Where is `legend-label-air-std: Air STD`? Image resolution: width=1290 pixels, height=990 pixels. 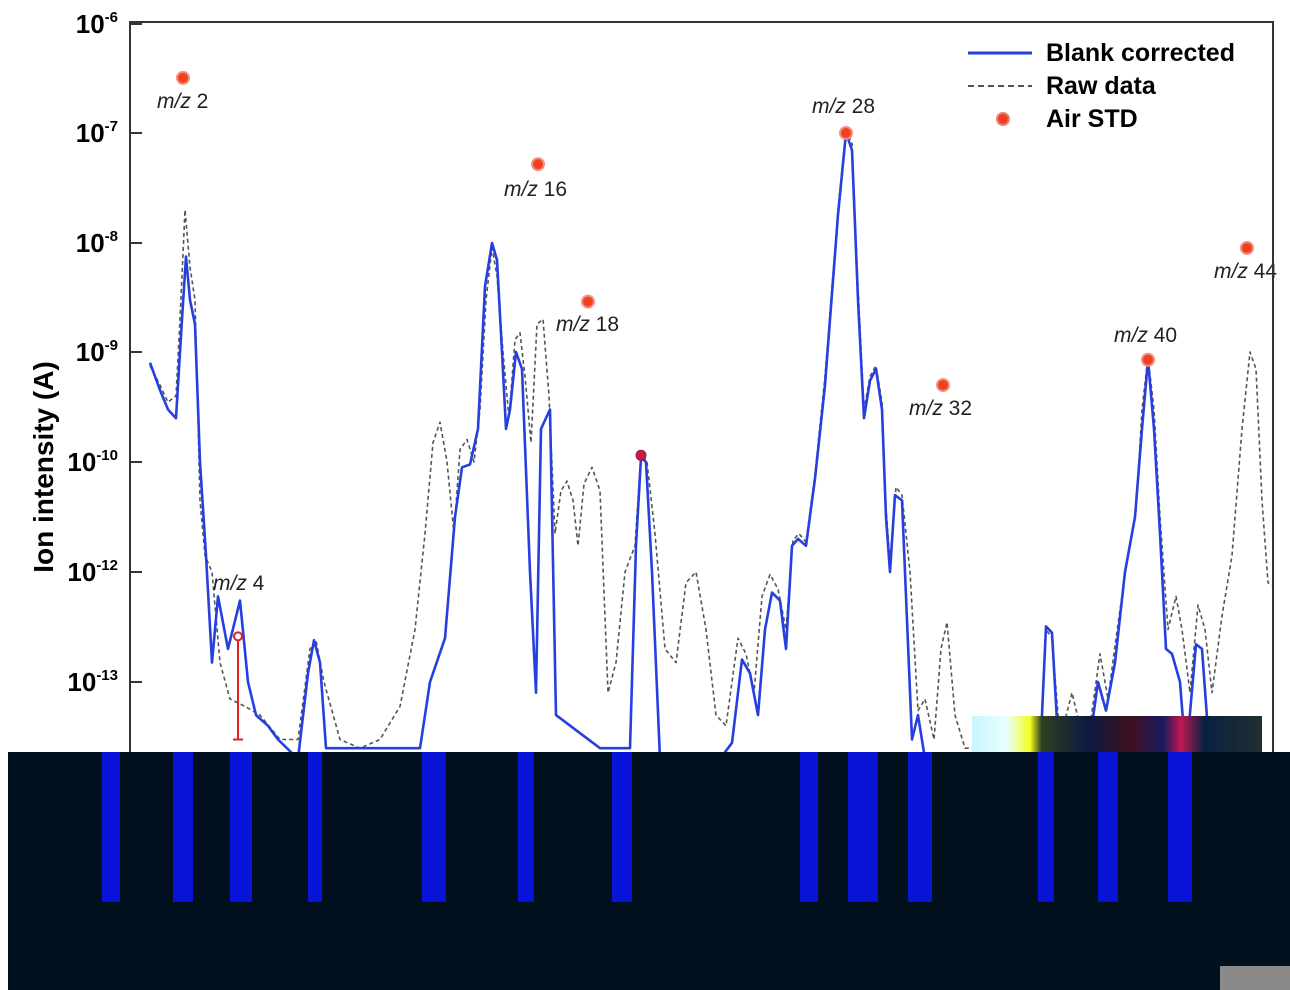
legend-label-air-std: Air STD is located at coordinates (1092, 119).